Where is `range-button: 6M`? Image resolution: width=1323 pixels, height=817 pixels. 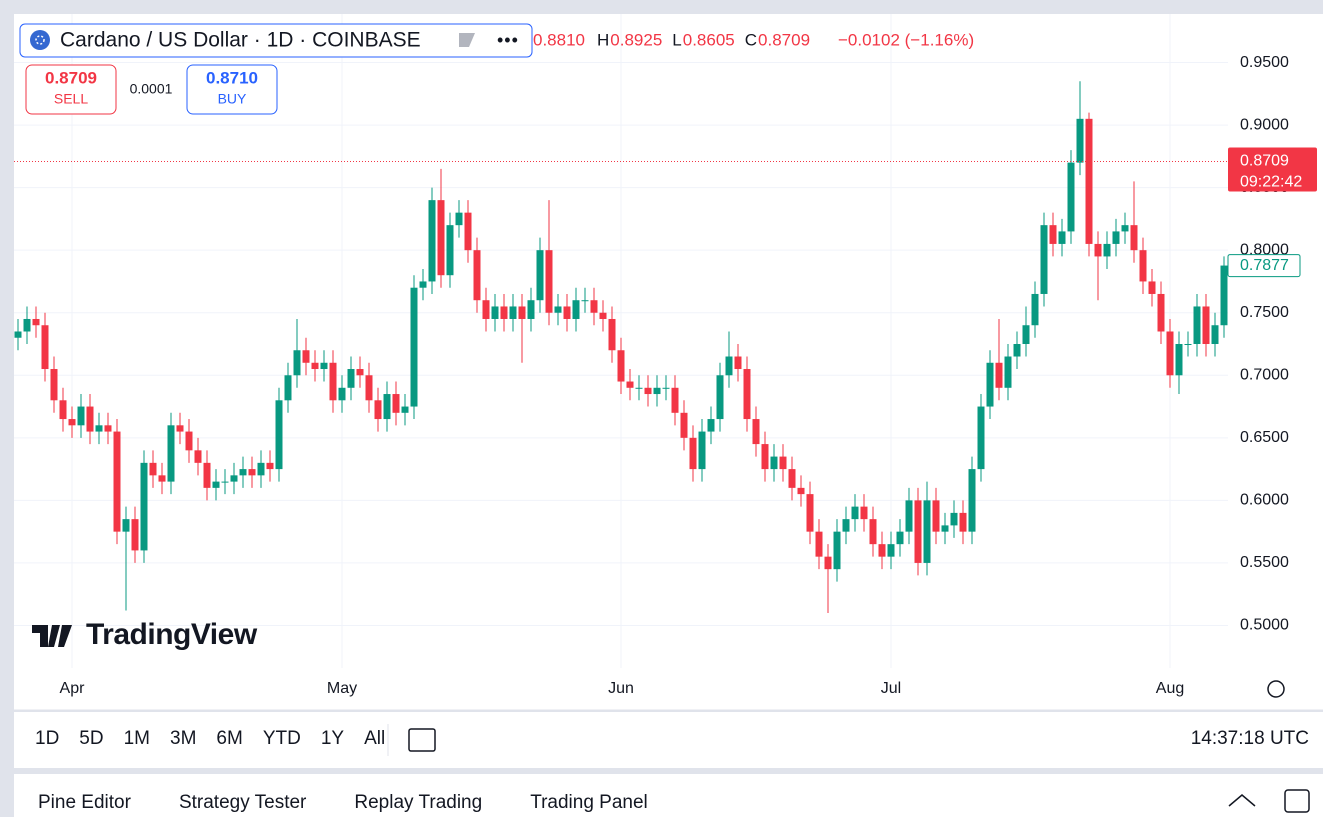
range-button: 6M is located at coordinates (229, 738).